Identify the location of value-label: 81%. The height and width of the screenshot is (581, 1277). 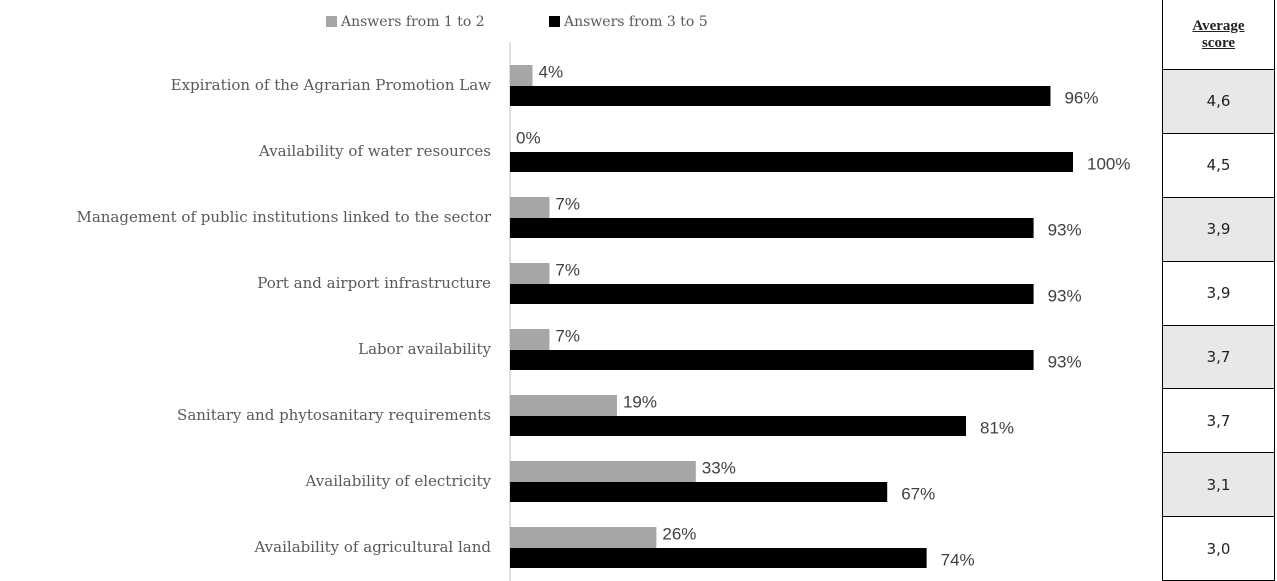
(997, 427).